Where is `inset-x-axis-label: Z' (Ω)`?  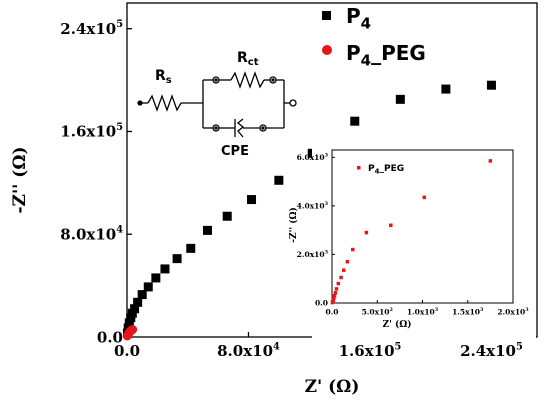
inset-x-axis-label: Z' (Ω) is located at coordinates (397, 324).